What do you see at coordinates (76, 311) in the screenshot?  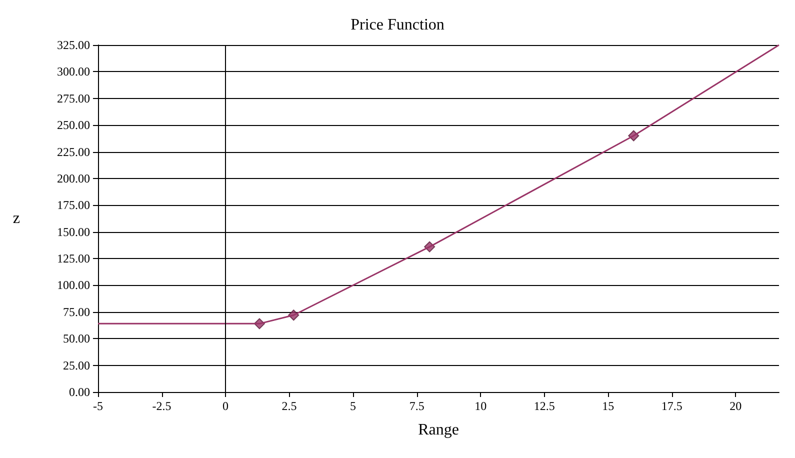 I see `y-tick-label: 75.00` at bounding box center [76, 311].